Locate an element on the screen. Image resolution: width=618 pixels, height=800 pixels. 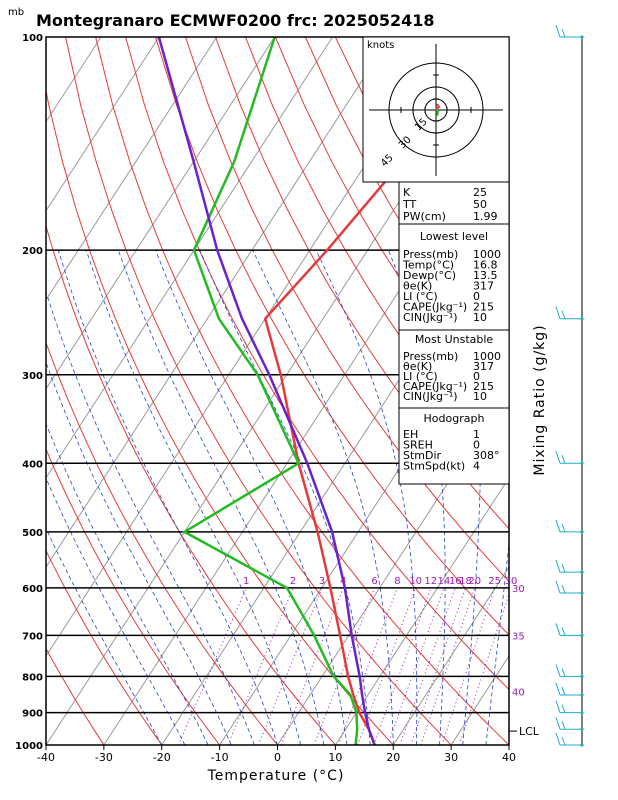
mixing-ratio-lines is located at coordinates (343, 666).